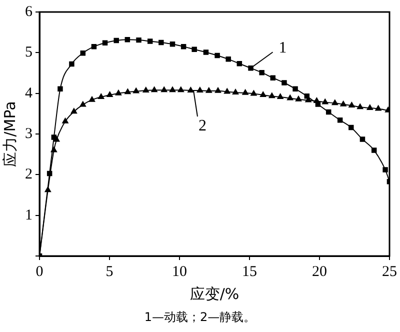 The image size is (400, 332). Describe the element at coordinates (110, 272) in the screenshot. I see `x-tick-label: 5` at that location.